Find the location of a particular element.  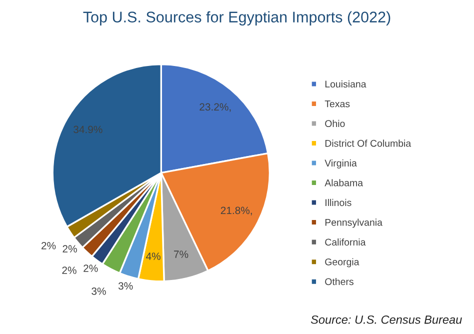

data-label: 7% is located at coordinates (181, 254).